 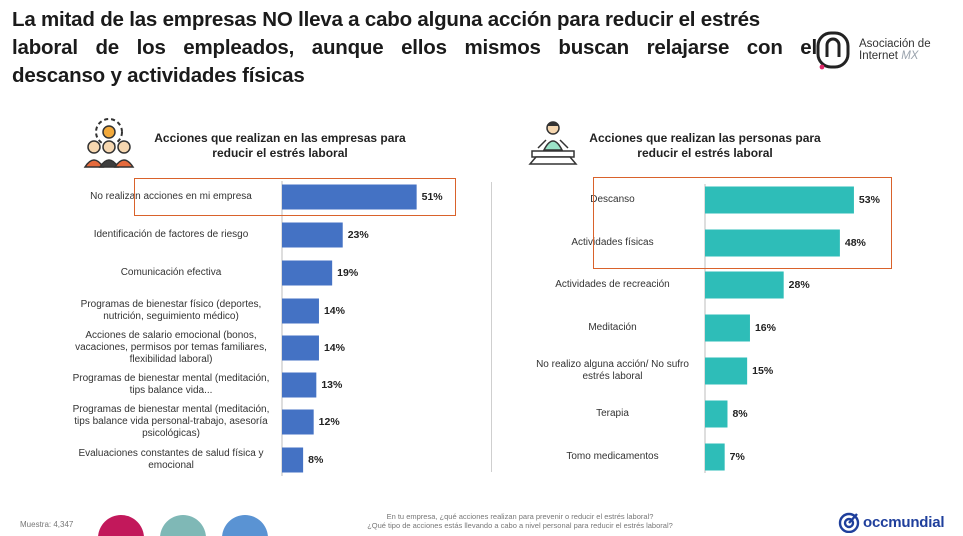 I want to click on panel-divider, so click(x=491, y=327).